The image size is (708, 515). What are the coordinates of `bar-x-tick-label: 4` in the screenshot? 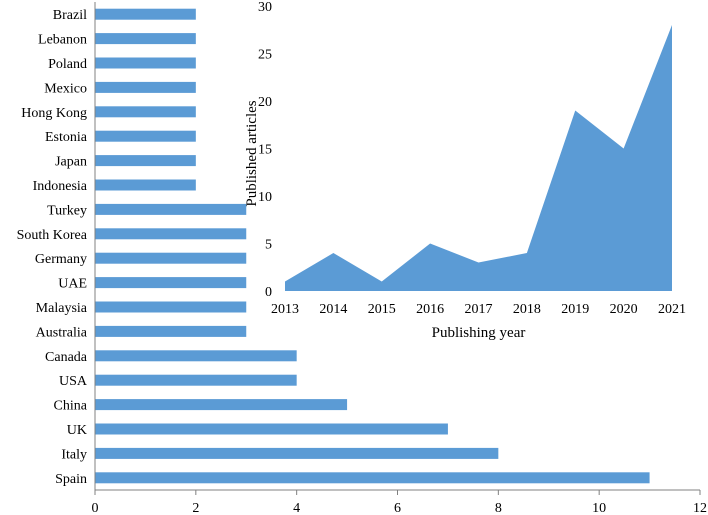 It's located at (296, 508).